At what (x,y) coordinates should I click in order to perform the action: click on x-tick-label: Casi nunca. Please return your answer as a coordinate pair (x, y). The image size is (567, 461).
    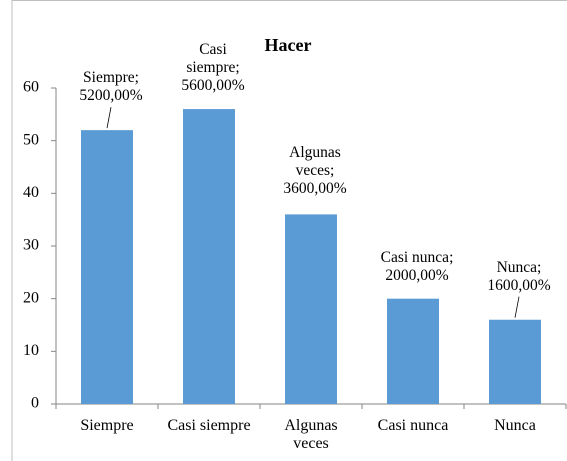
    Looking at the image, I should click on (413, 425).